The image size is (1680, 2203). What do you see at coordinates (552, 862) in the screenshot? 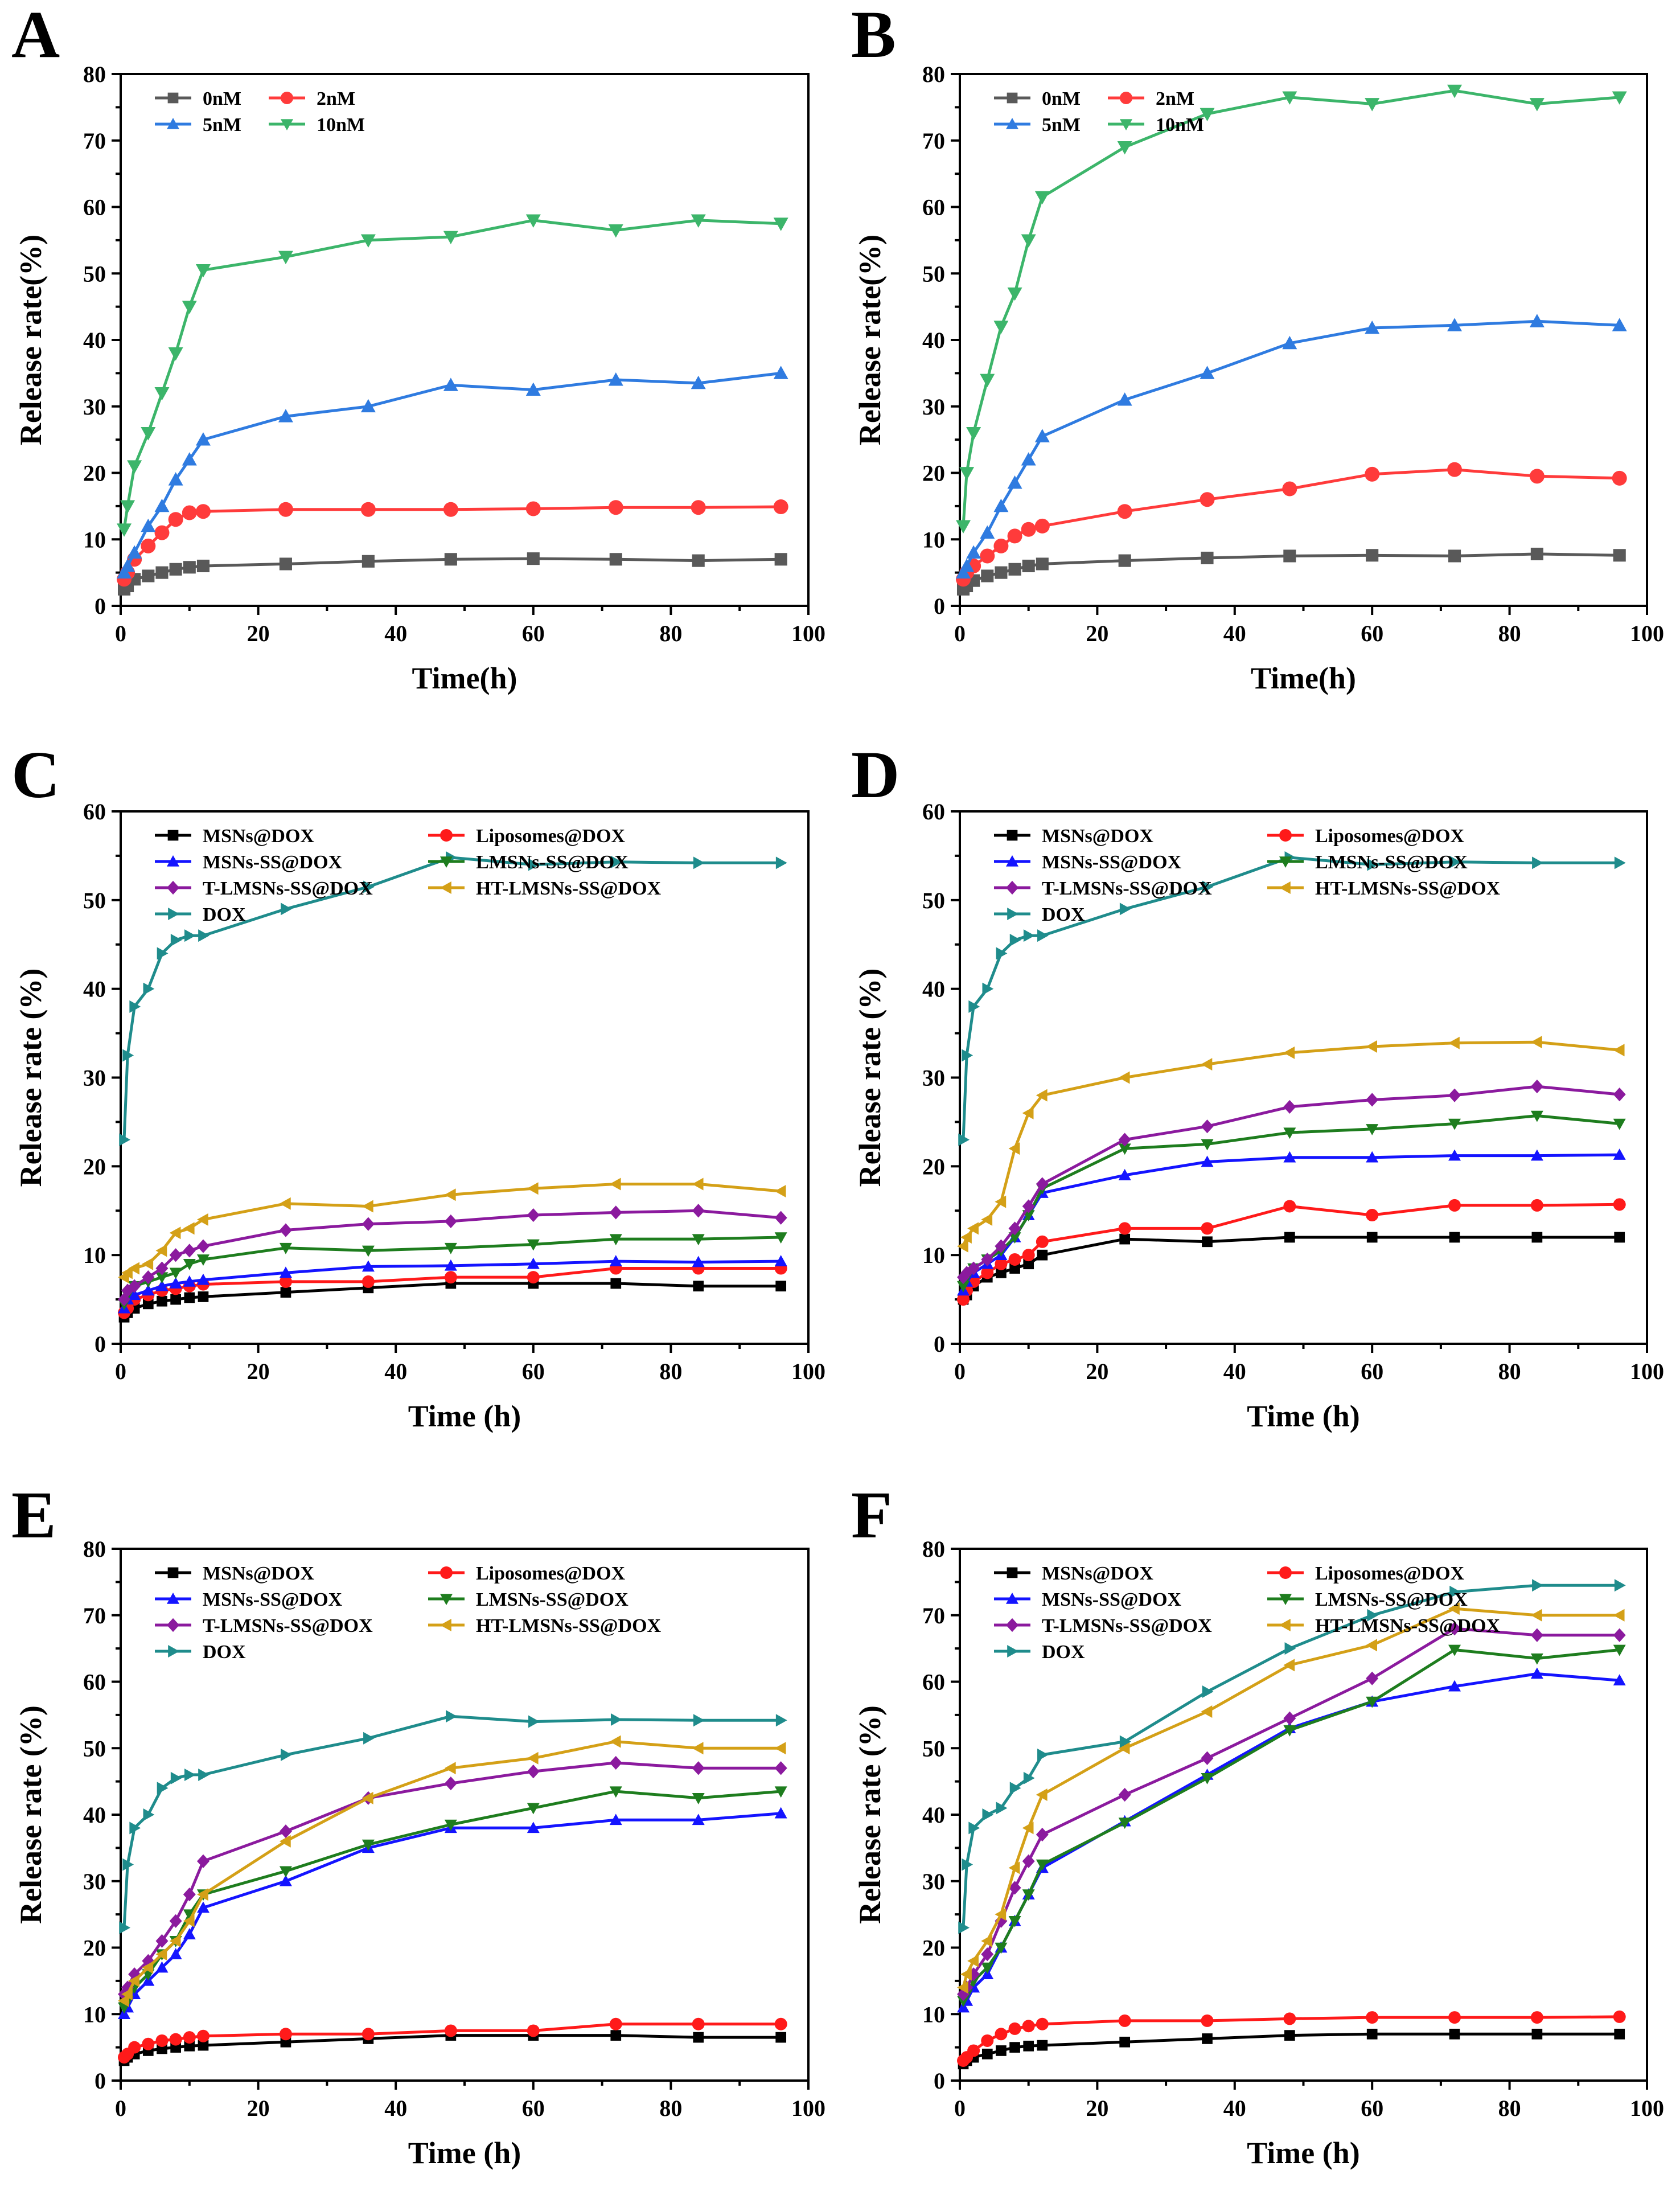
I see `legend-label: LMSNs-SS@DOX` at bounding box center [552, 862].